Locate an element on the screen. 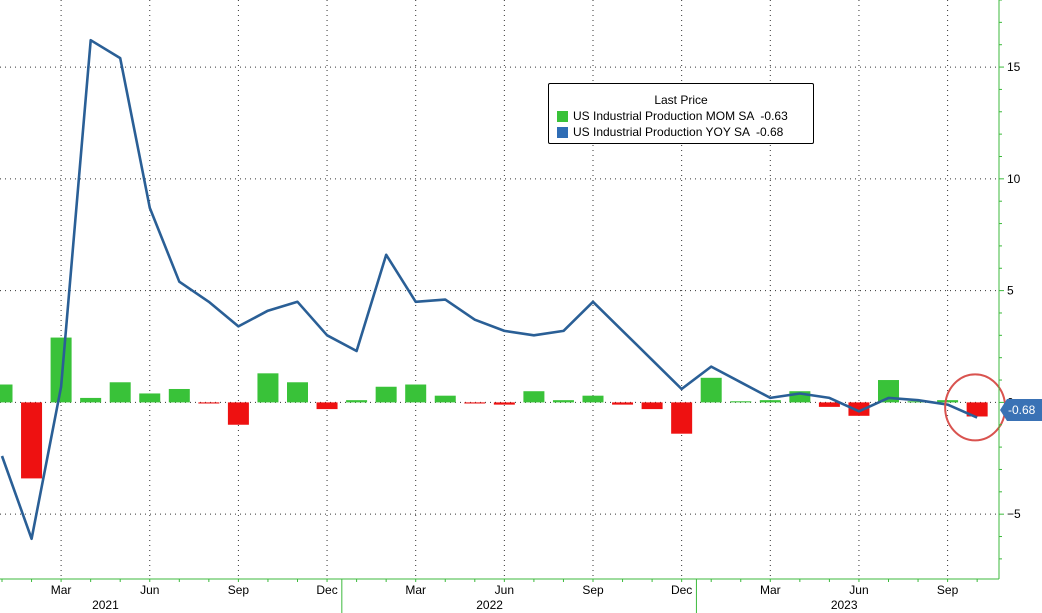 This screenshot has width=1042, height=613. legend-item-yoy: US Industrial Production YOY SA -0.68 is located at coordinates (681, 132).